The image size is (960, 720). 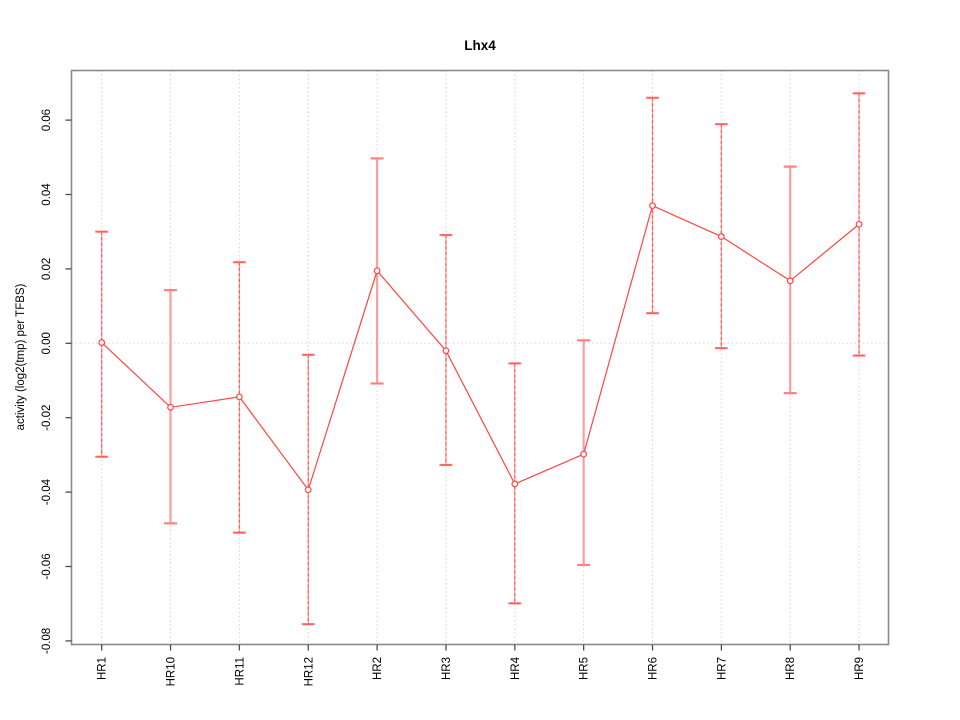 I want to click on y-tick-label: 0.06, so click(x=47, y=120).